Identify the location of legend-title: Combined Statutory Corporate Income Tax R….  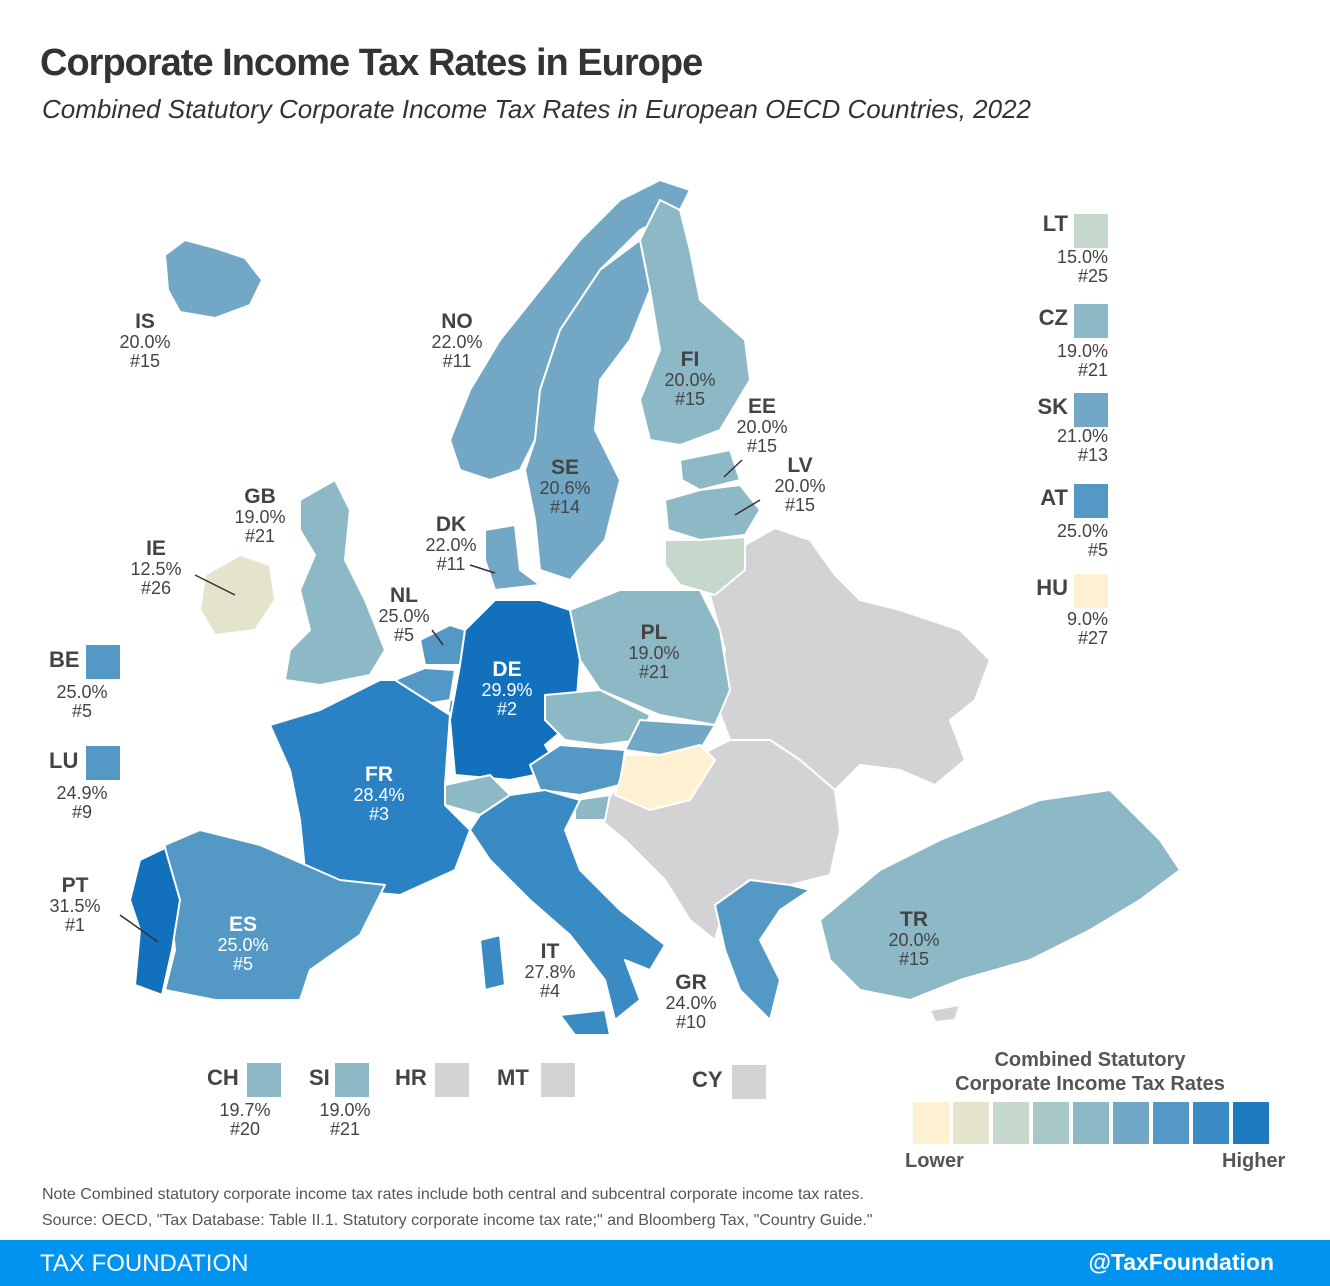
(1090, 1072).